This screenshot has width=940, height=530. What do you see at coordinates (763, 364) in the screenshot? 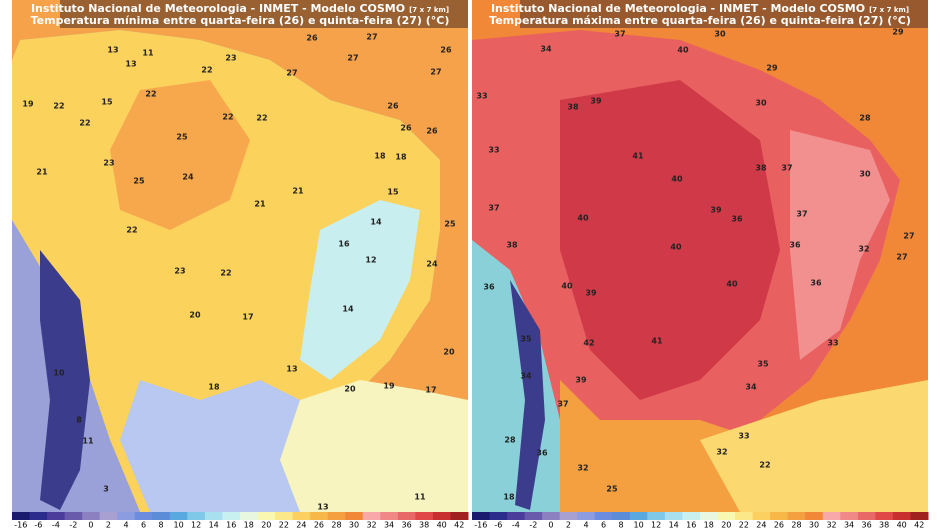
I see `temp-label: 35` at bounding box center [763, 364].